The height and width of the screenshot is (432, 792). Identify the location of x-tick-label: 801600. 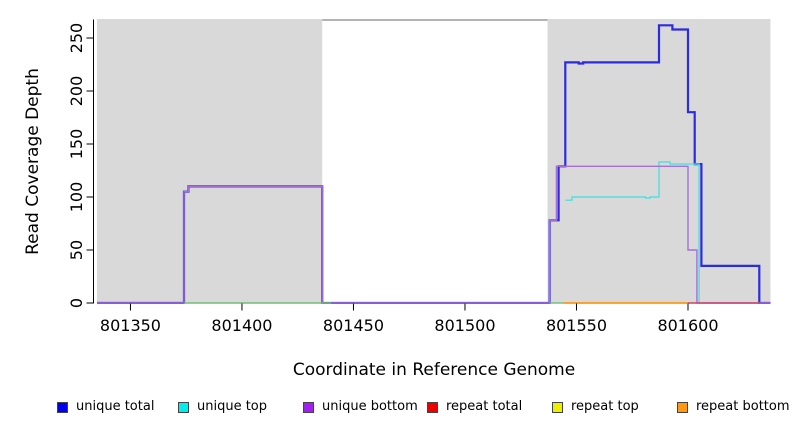
(687, 325).